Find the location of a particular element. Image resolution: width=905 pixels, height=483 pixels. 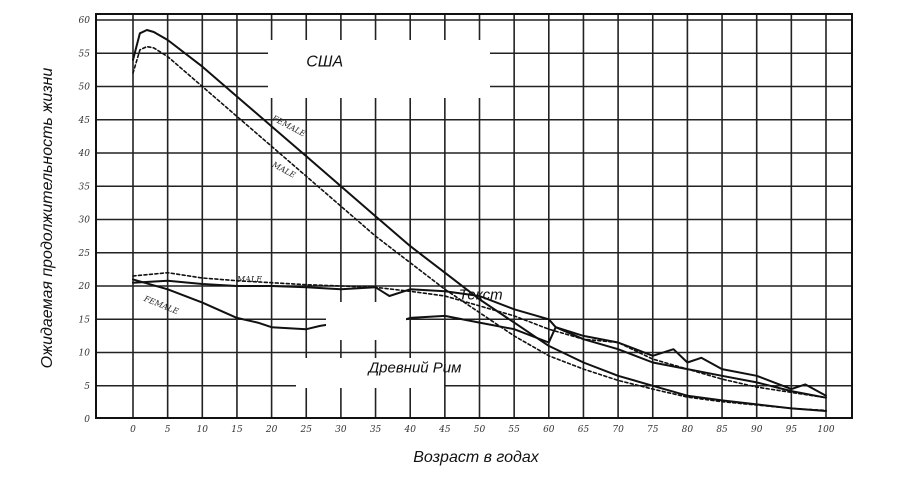

y-tick-label: 50 is located at coordinates (85, 88).